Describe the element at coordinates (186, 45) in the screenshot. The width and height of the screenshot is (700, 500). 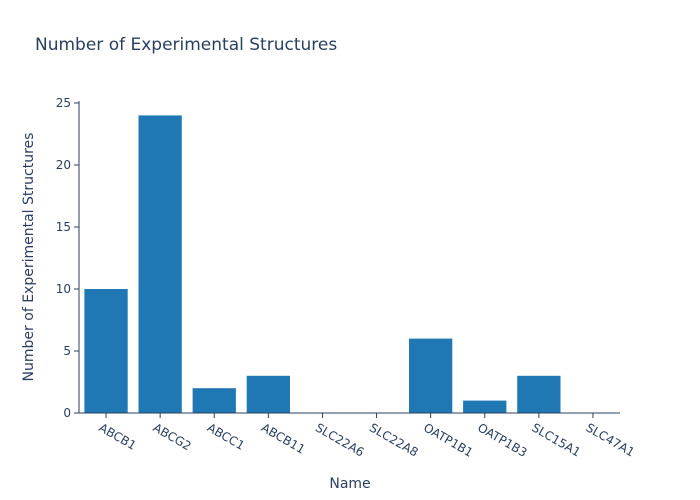
I see `chart-title: Number of Experimental Structures` at that location.